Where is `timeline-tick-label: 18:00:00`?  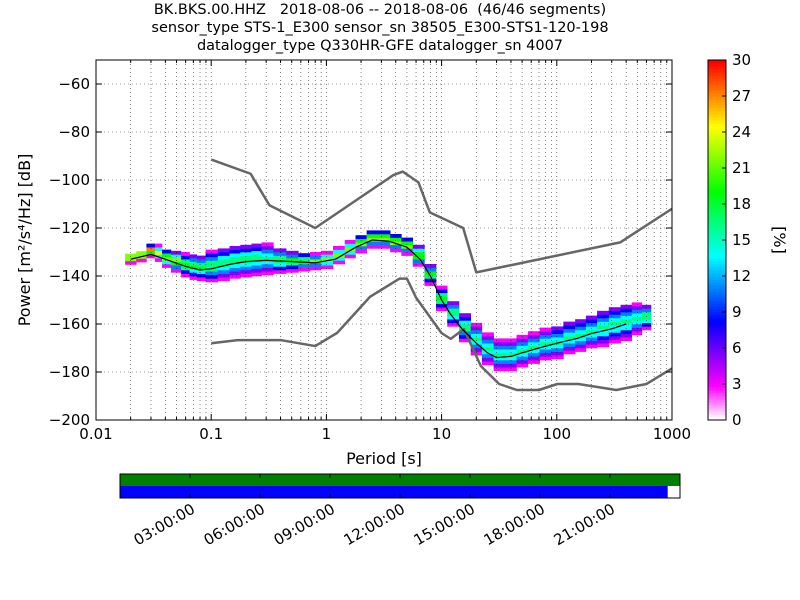
timeline-tick-label: 18:00:00 is located at coordinates (514, 524).